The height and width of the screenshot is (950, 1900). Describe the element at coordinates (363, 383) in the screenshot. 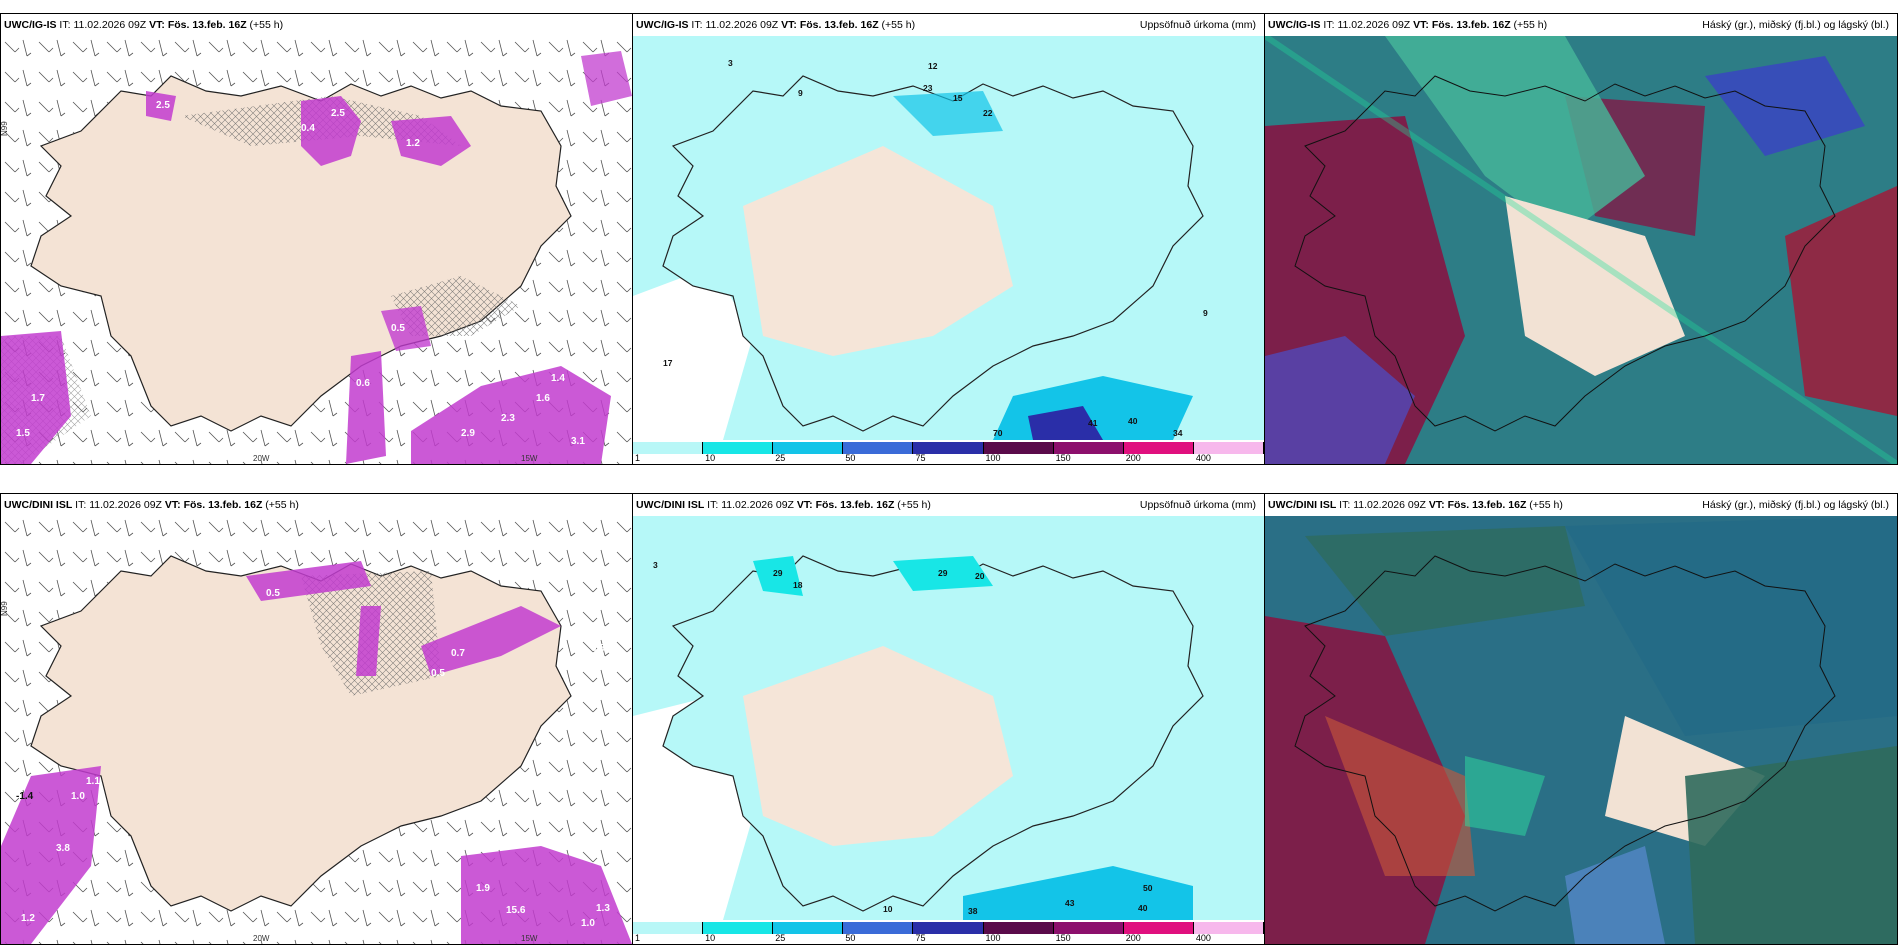

I see `temp-label: 0.6` at that location.